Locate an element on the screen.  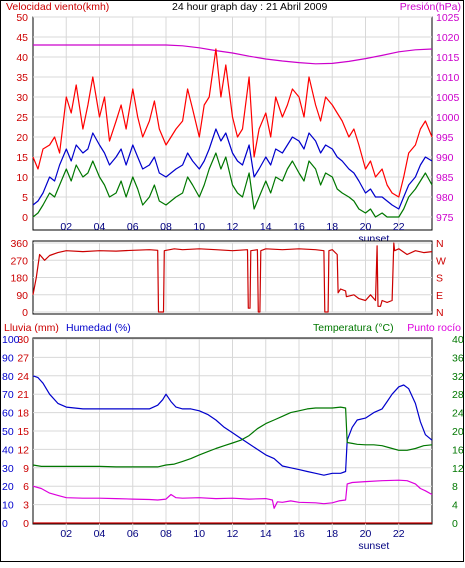
temperature-tick-label: 24 is located at coordinates (458, 414).